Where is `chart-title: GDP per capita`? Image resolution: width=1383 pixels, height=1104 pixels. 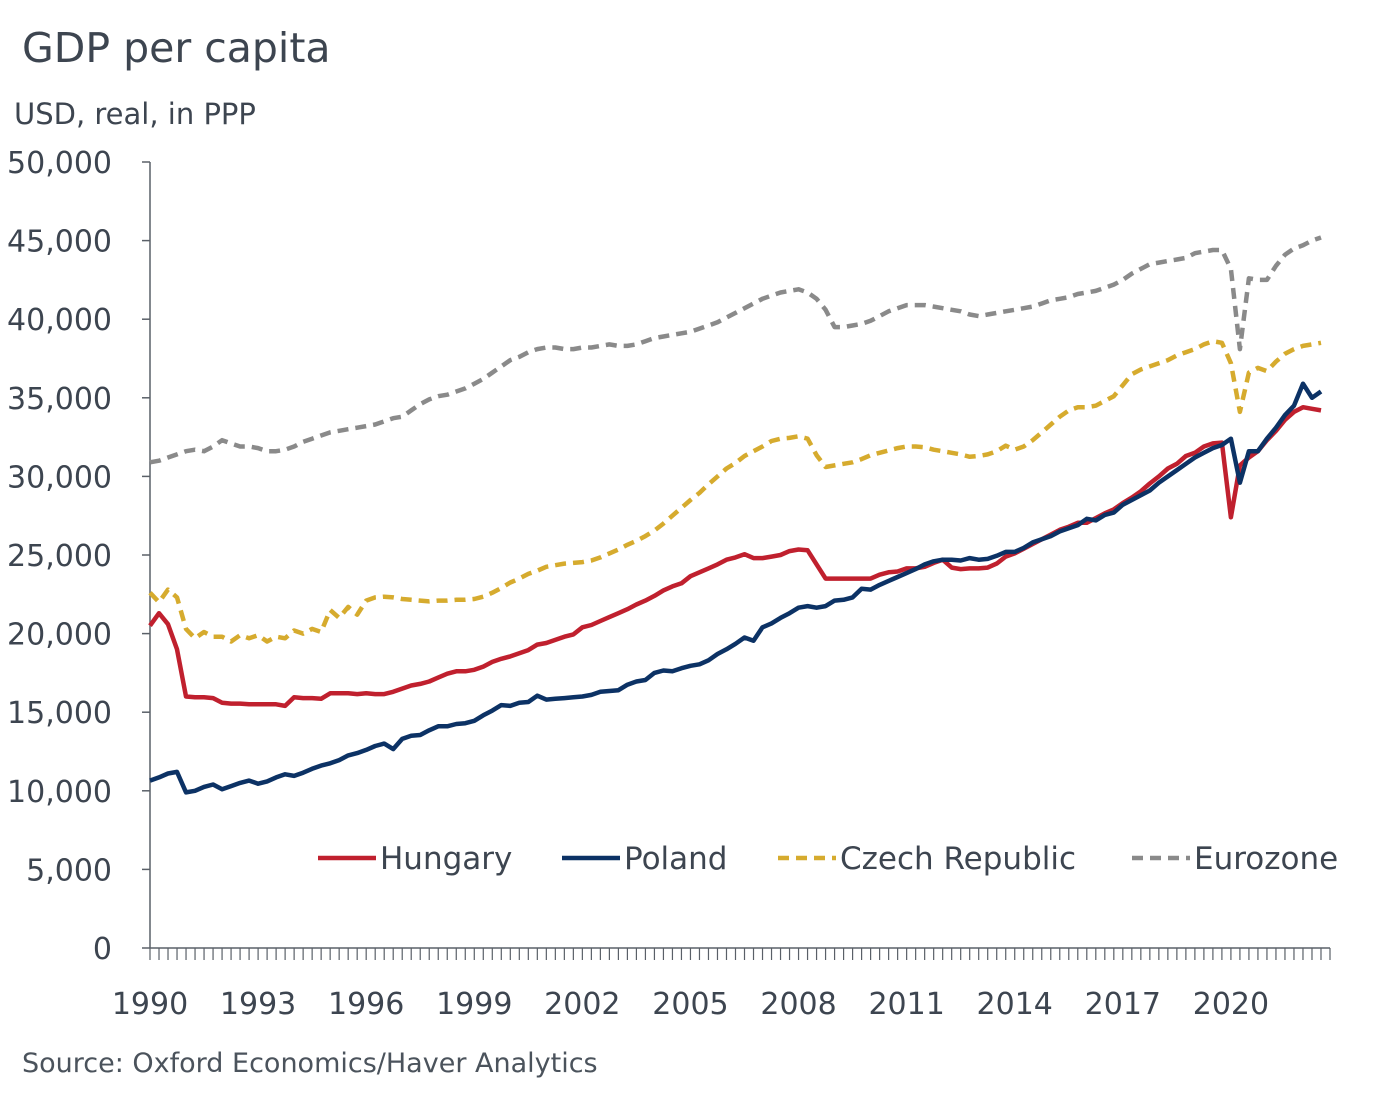 chart-title: GDP per capita is located at coordinates (176, 48).